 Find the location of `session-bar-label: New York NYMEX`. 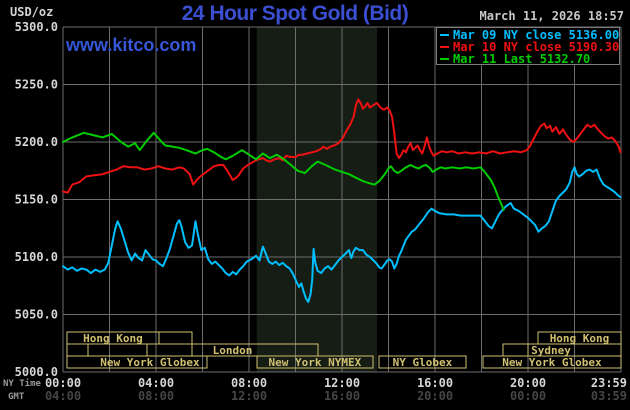

session-bar-label: New York NYMEX is located at coordinates (315, 362).